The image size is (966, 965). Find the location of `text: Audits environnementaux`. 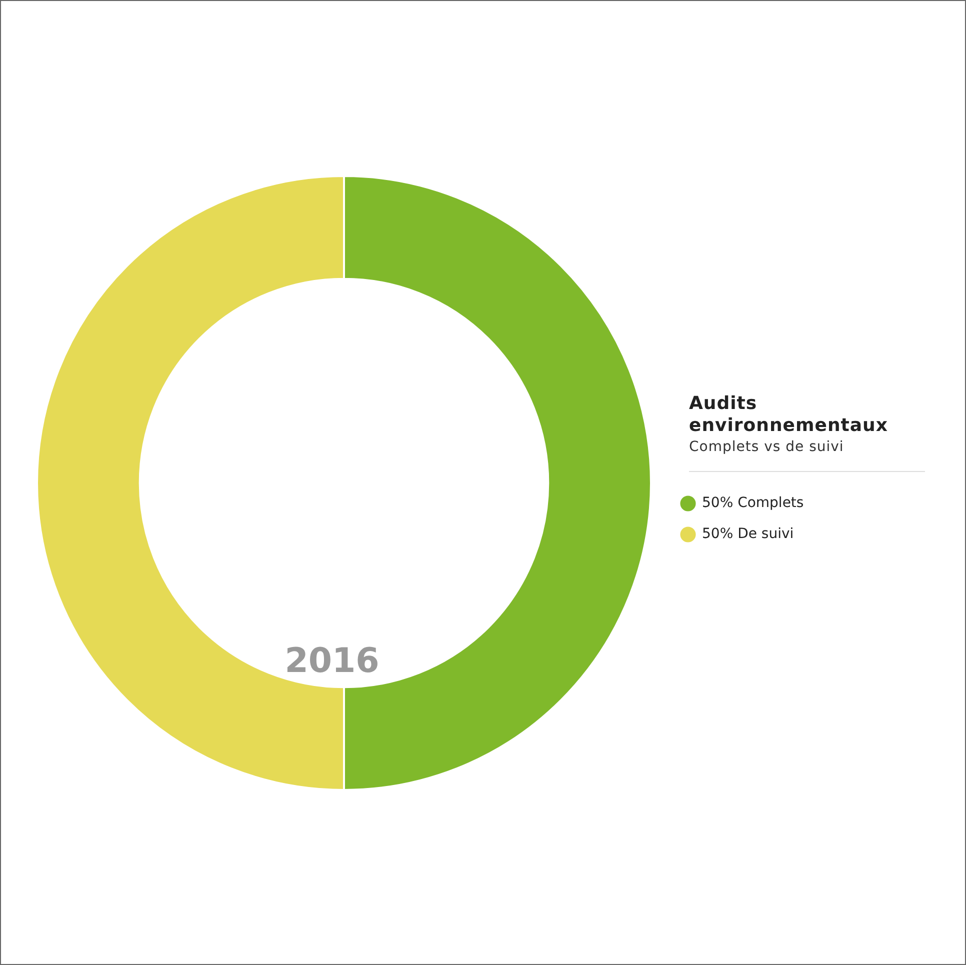

text: Audits environnementaux is located at coordinates (789, 415).